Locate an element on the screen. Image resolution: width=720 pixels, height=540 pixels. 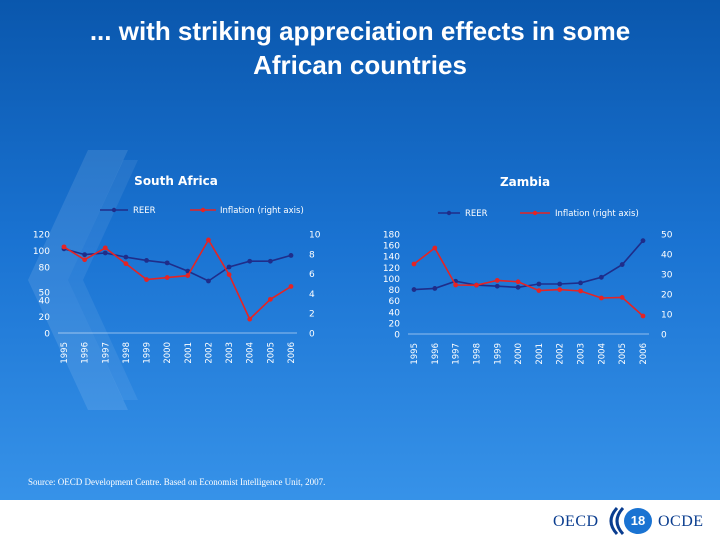
y-right-tick-label: 50 is located at coordinates (667, 236).